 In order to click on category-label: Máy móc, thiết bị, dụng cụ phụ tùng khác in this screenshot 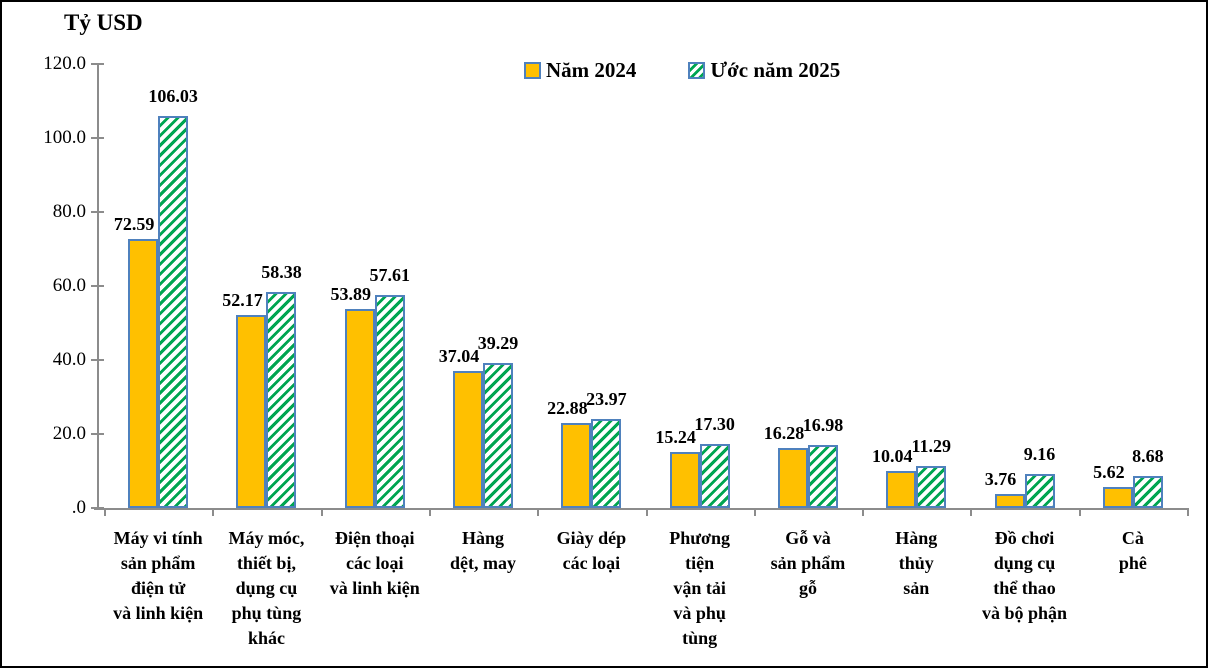, I will do `click(266, 588)`.